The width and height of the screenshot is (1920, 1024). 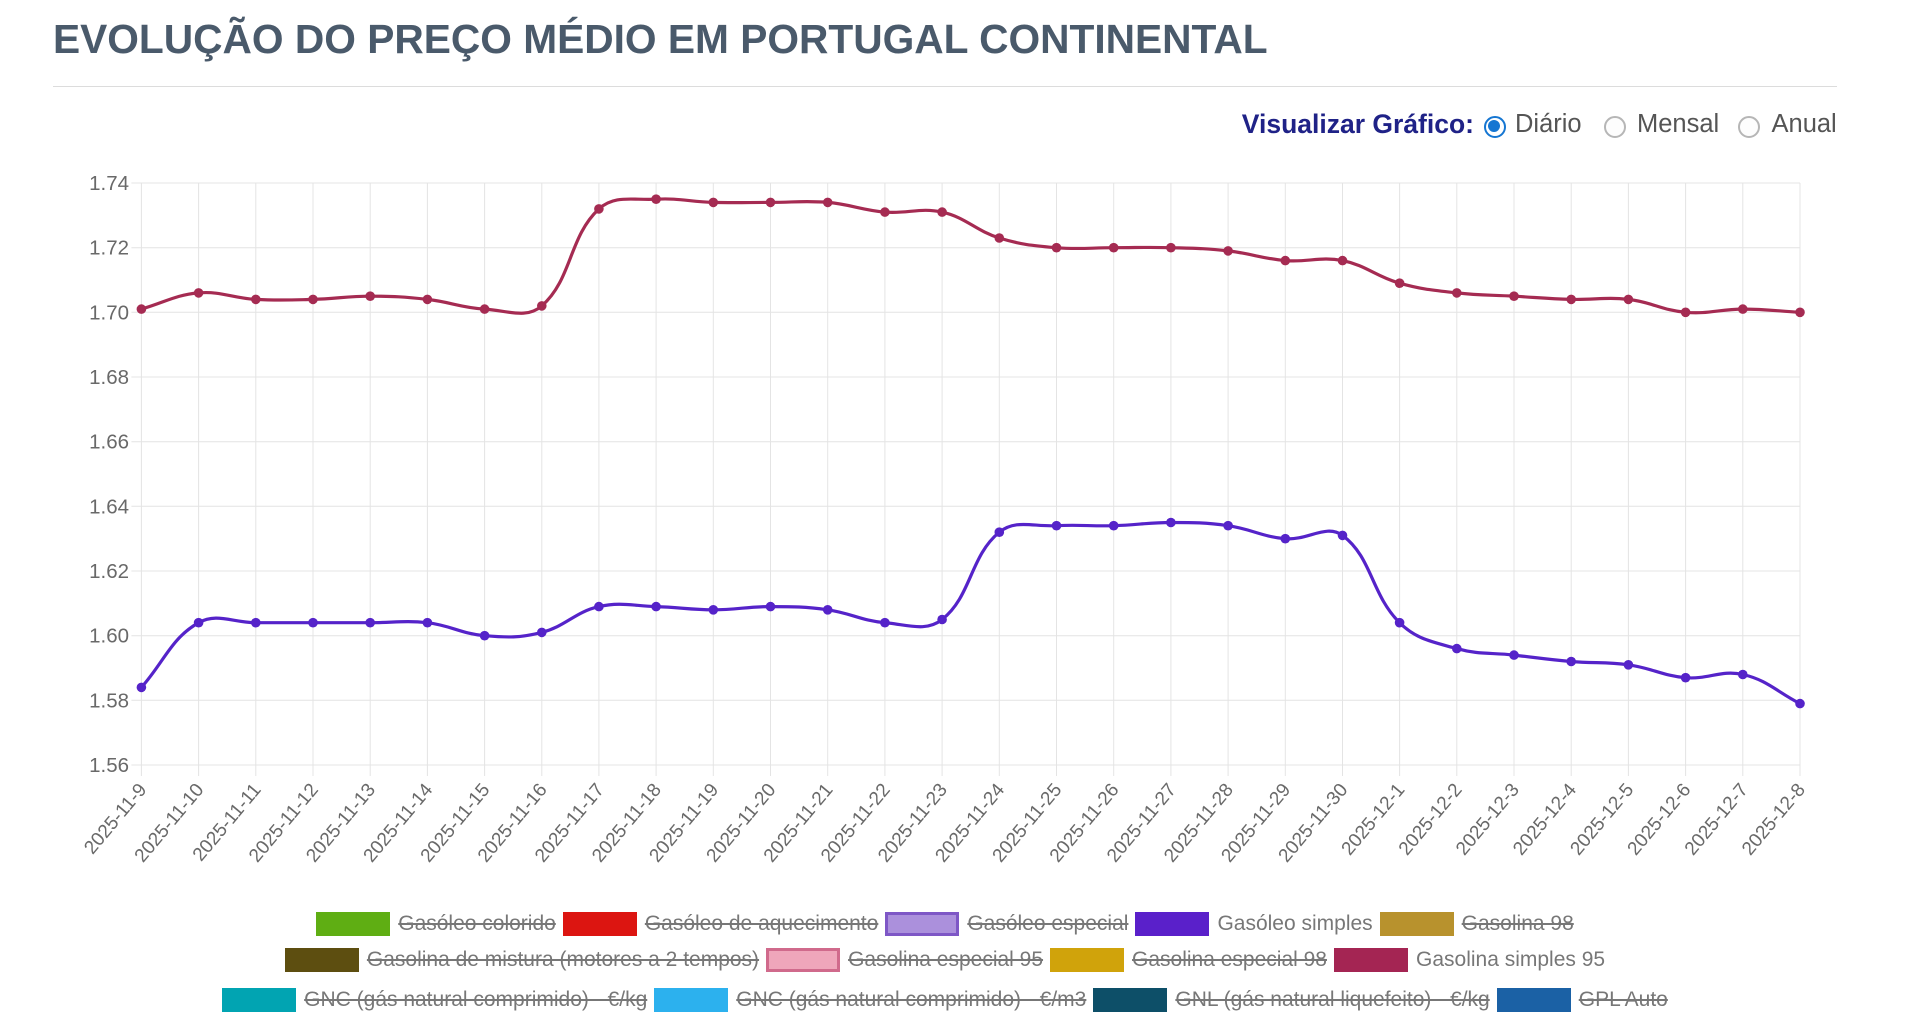 What do you see at coordinates (109, 636) in the screenshot?
I see `svg-text: 1.60` at bounding box center [109, 636].